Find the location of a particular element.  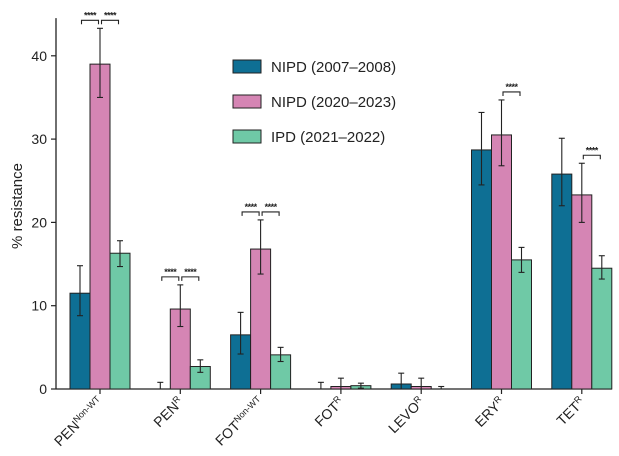

category-label: TETR is located at coordinates (570, 410).